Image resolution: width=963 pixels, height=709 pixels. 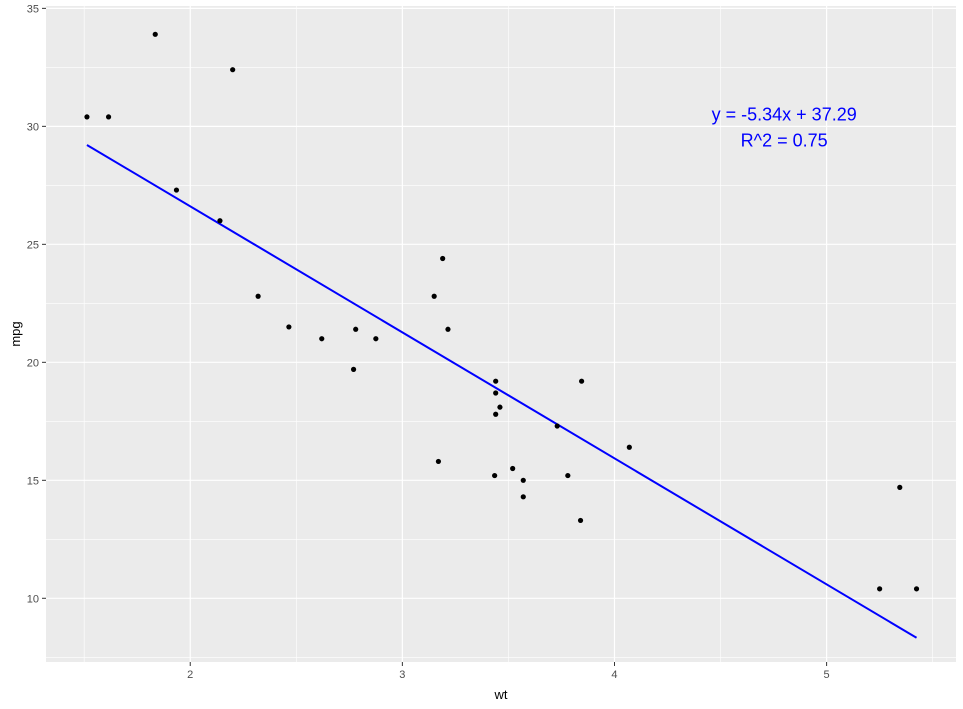 I want to click on r-squared-label: R^2 = 0.75, so click(x=784, y=140).